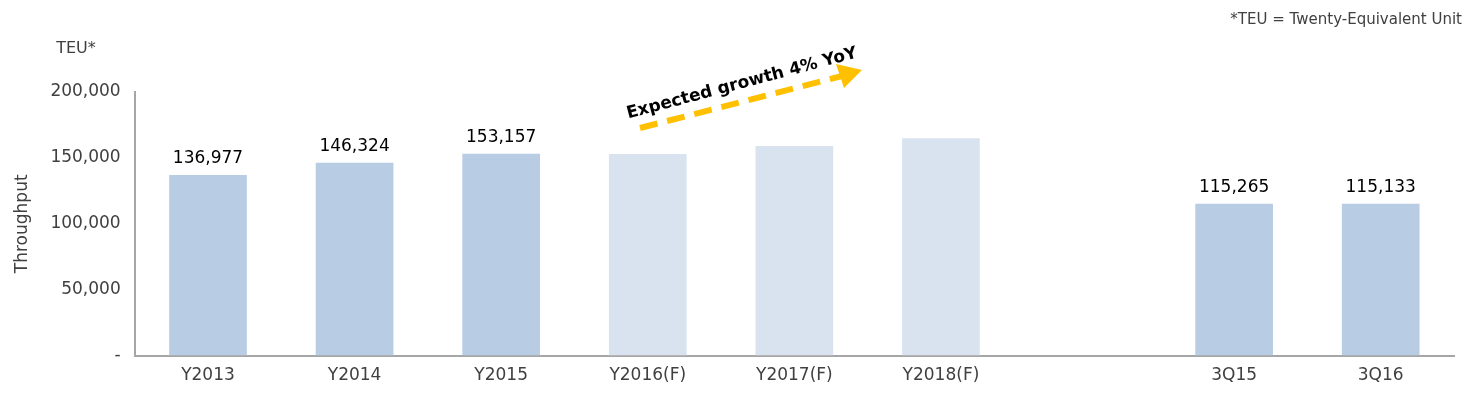  Describe the element at coordinates (117, 354) in the screenshot. I see `y-tick-label: -` at that location.